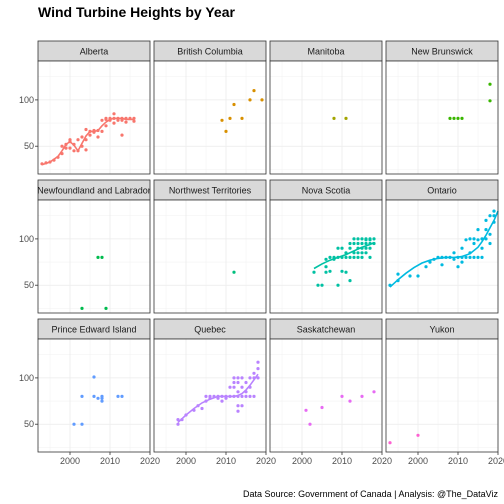 The image size is (504, 504). What do you see at coordinates (442, 385) in the screenshot?
I see `facet-panel: Yukon` at bounding box center [442, 385].